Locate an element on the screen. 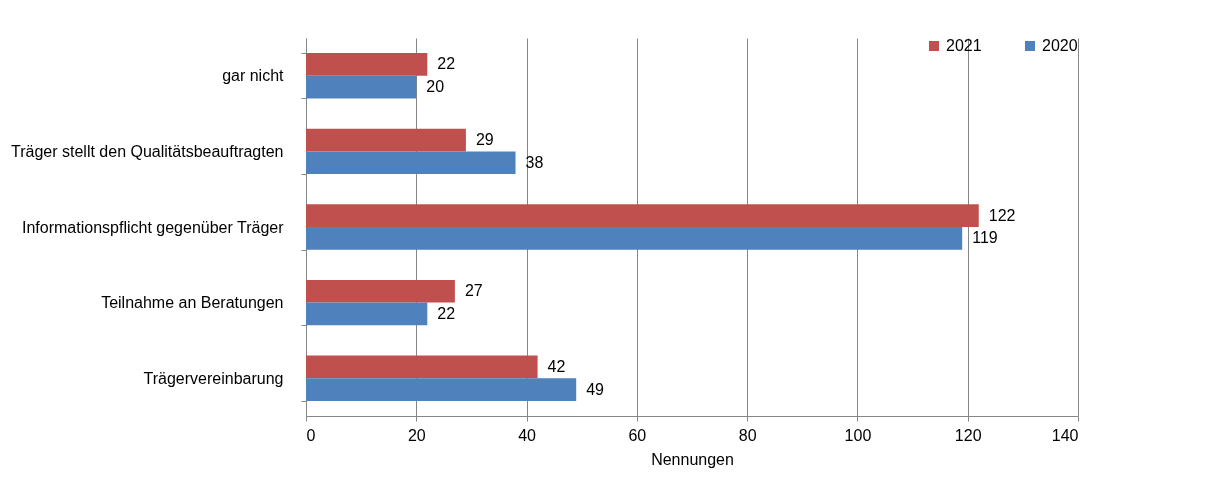 The height and width of the screenshot is (486, 1213). x-tick-label: 0 is located at coordinates (311, 435).